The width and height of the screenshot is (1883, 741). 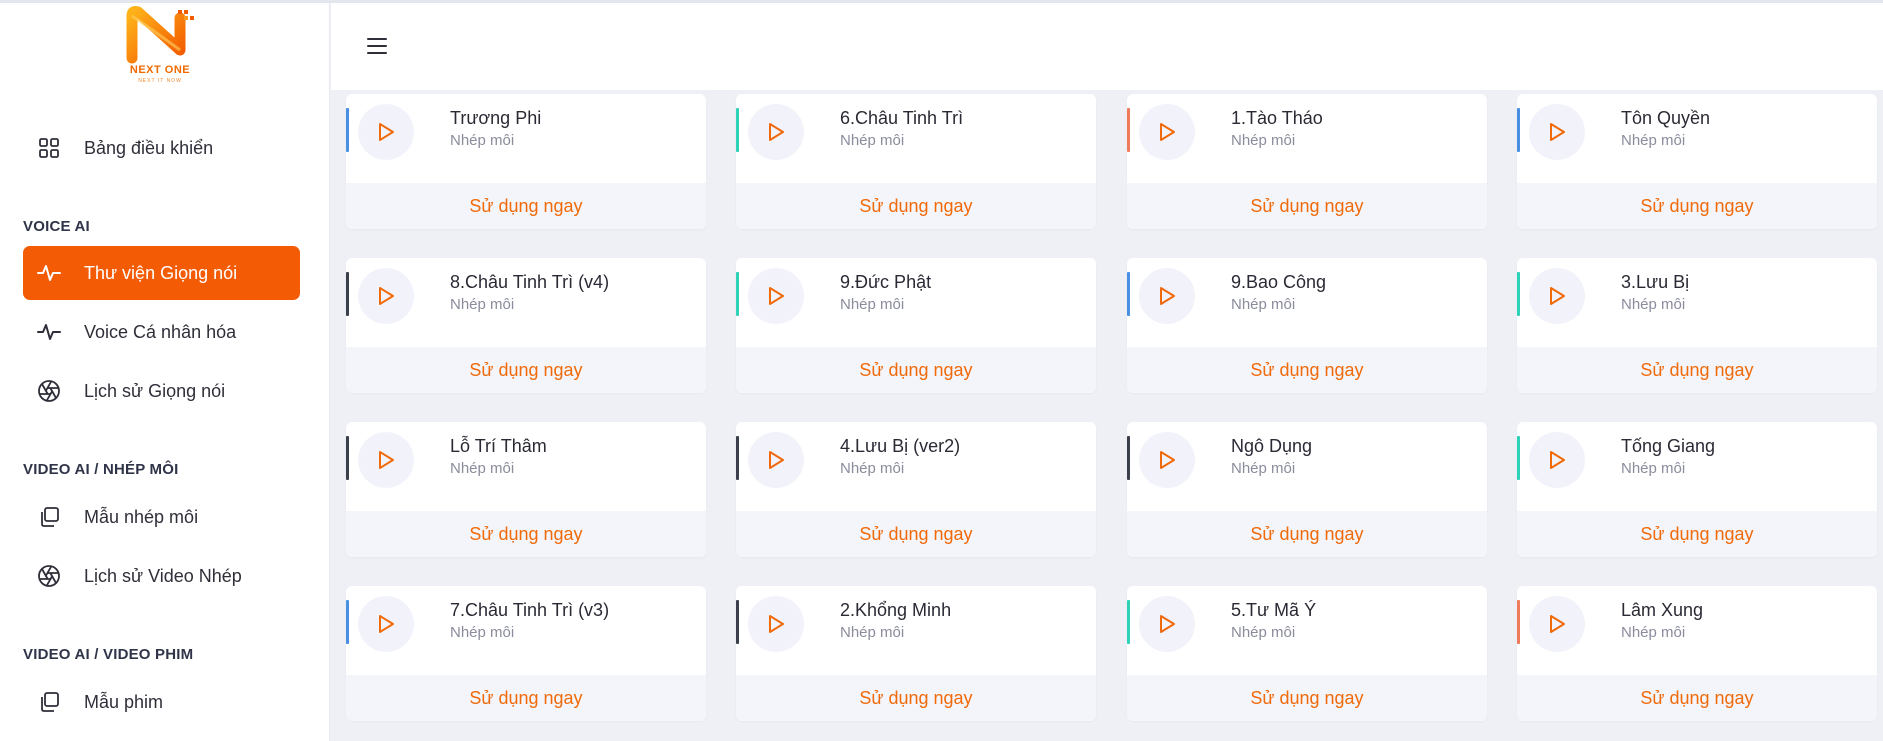 What do you see at coordinates (1307, 489) in the screenshot?
I see `voice-card: Ngô Dụng Nhép môi Sử dụng ngay` at bounding box center [1307, 489].